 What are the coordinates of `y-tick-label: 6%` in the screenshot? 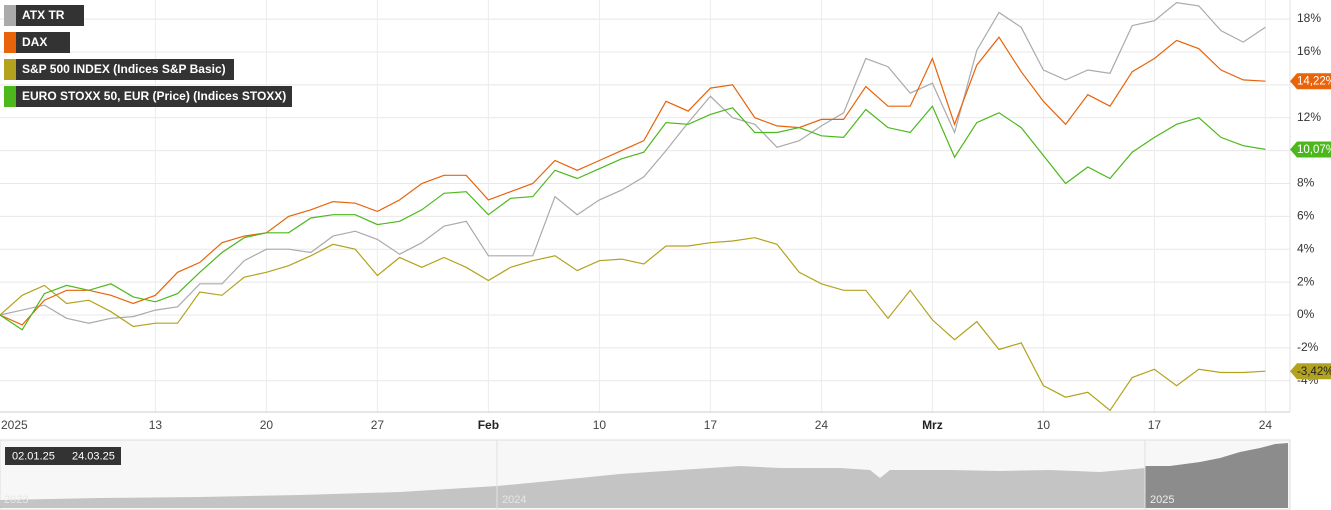 It's located at (1306, 216).